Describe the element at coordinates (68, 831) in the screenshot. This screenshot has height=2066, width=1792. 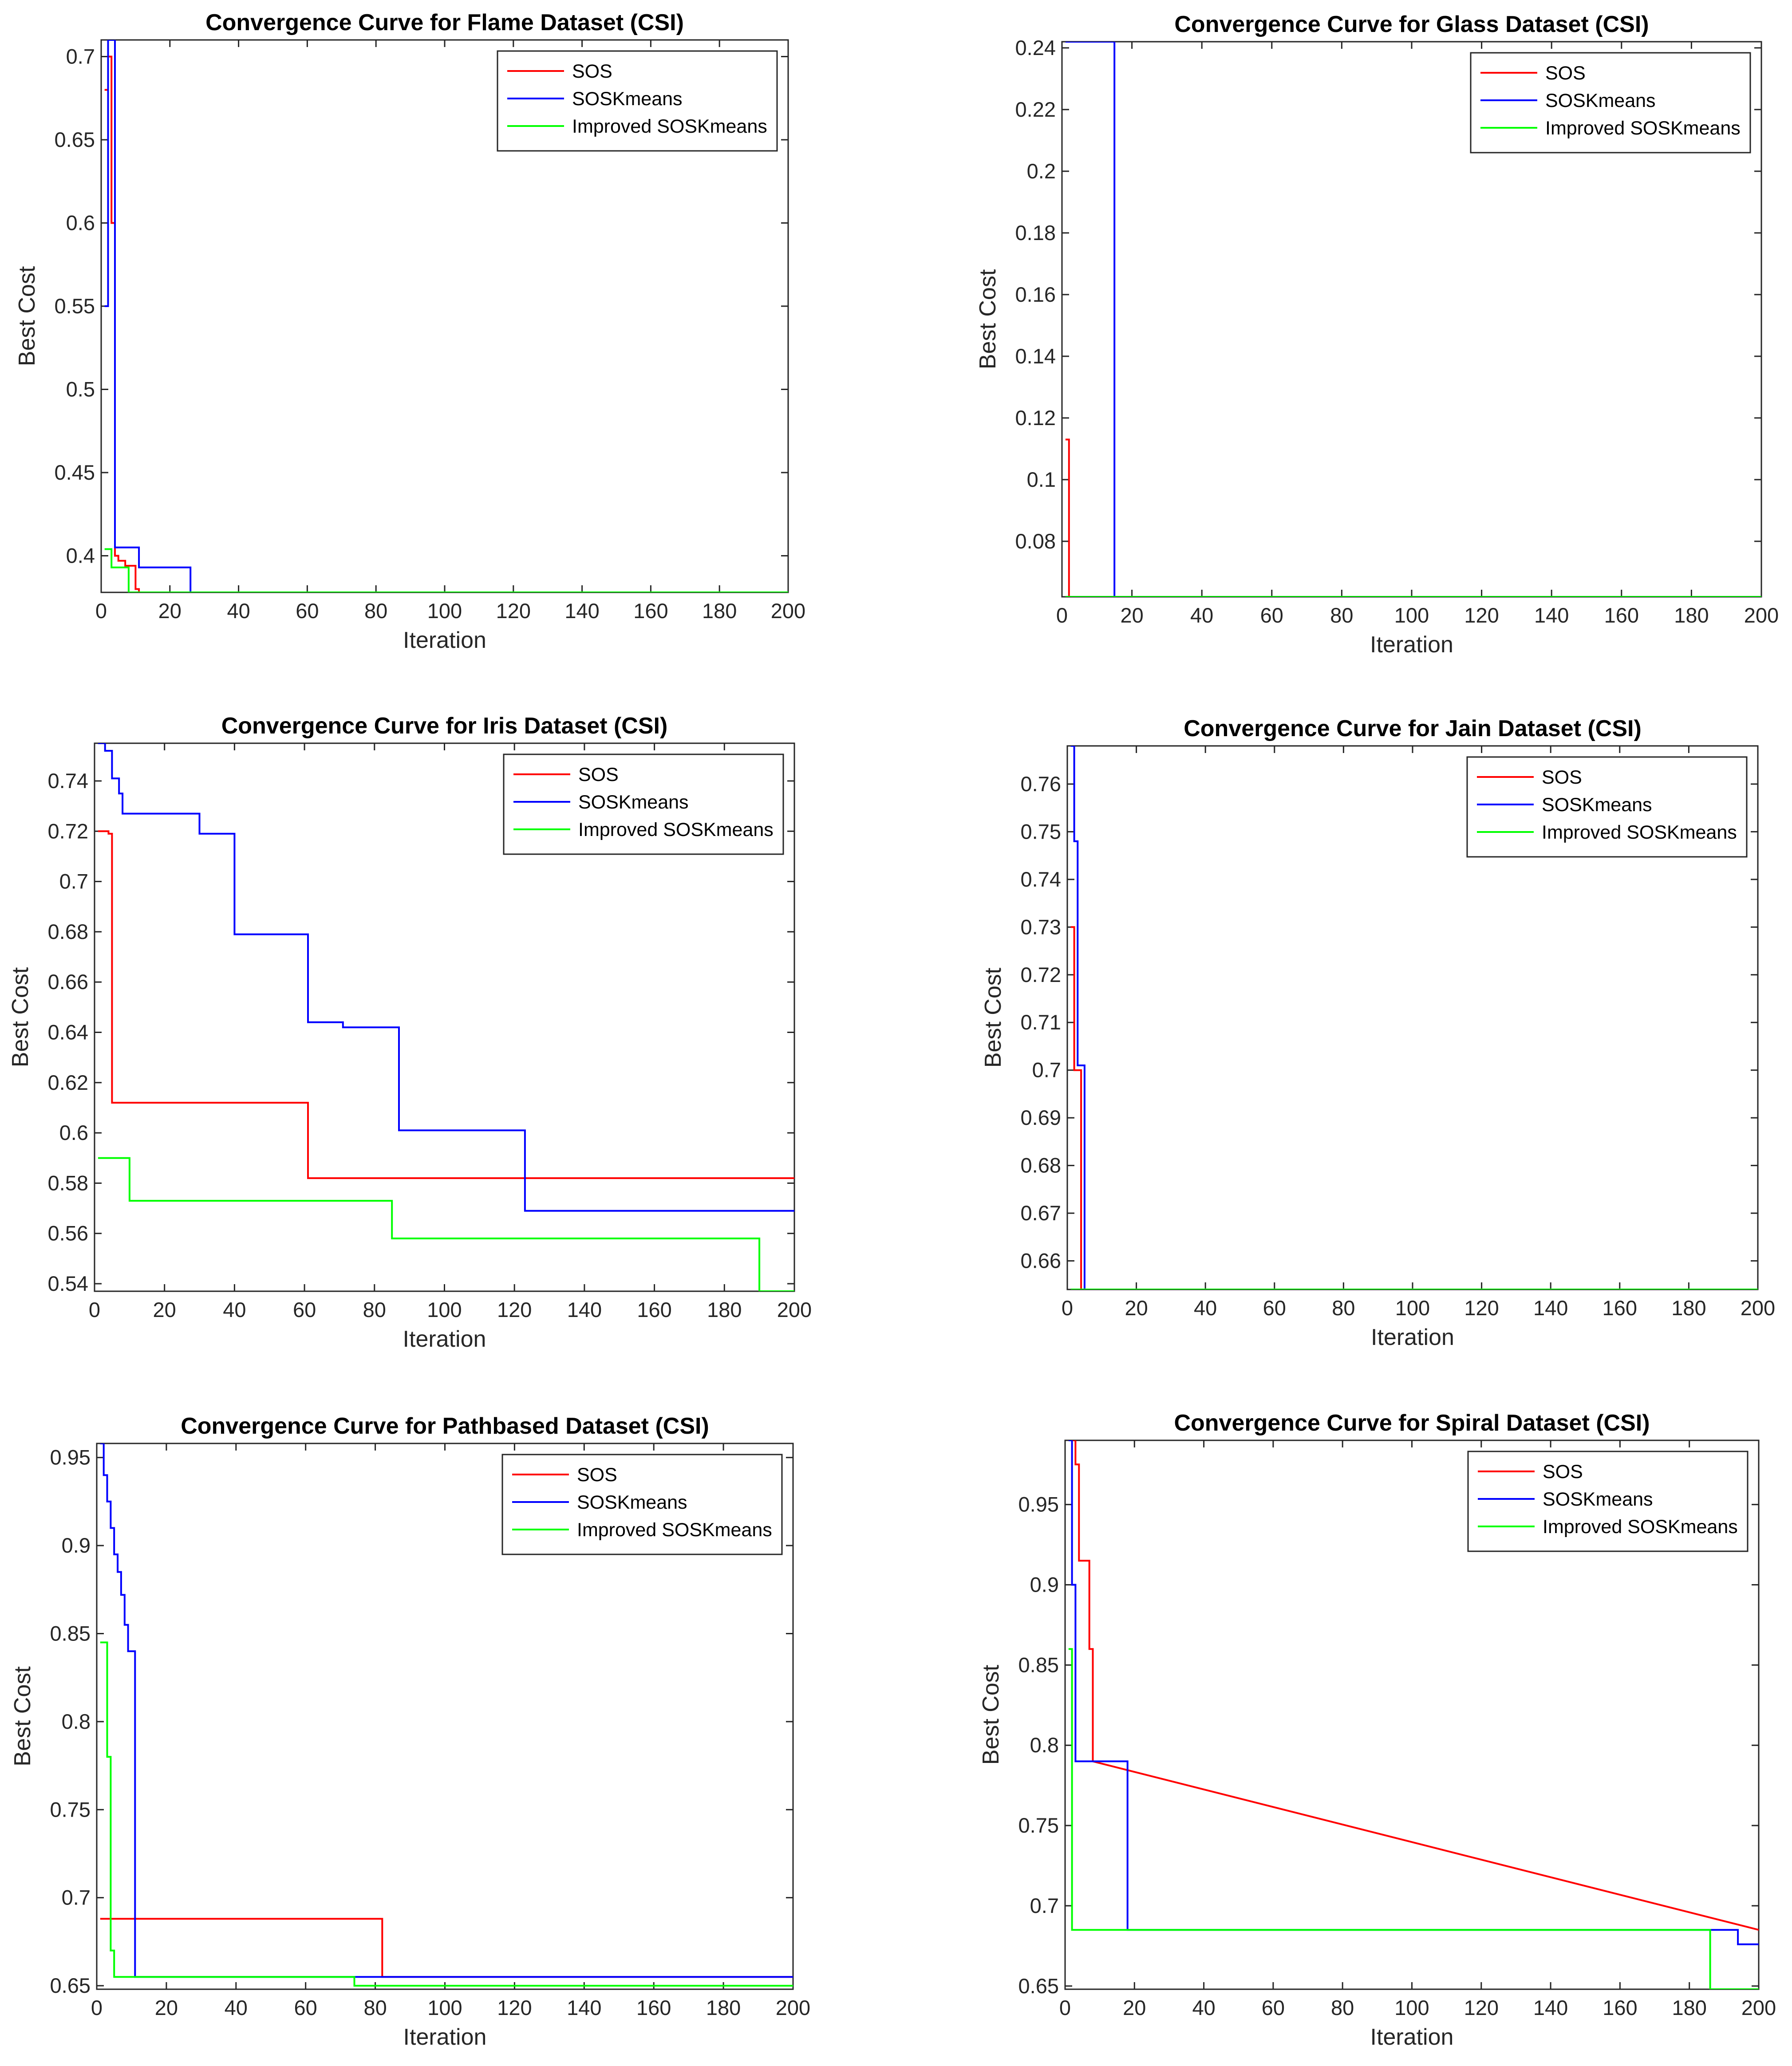
I see `y-tick-label: 0.72` at that location.